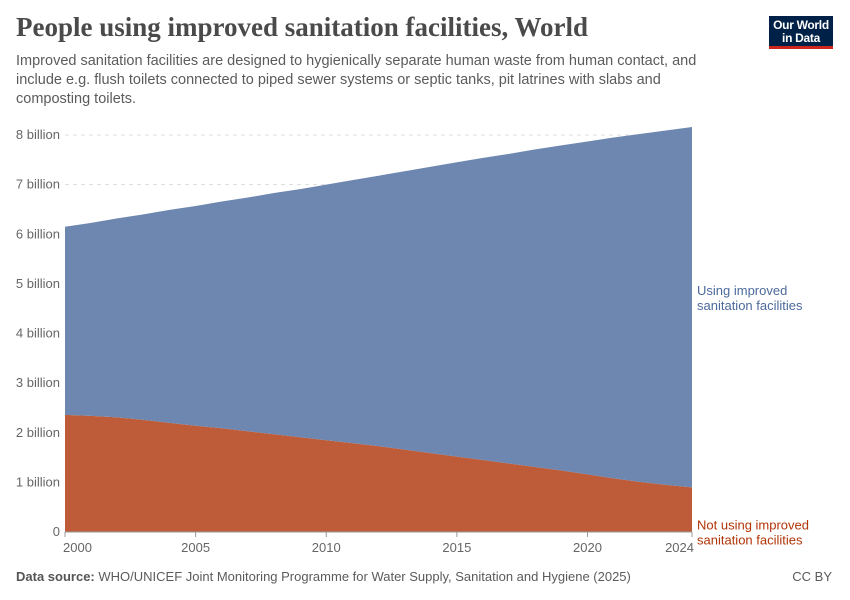  Describe the element at coordinates (56, 531) in the screenshot. I see `y-tick-label: 0` at that location.